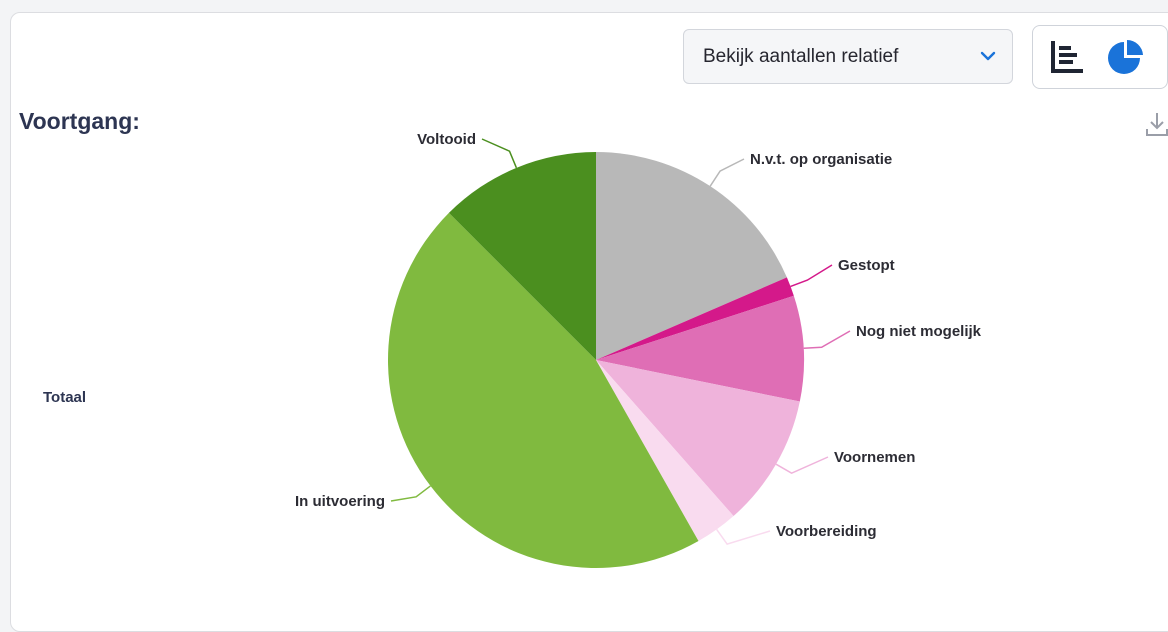  I want to click on bar-chart-icon, so click(1067, 58).